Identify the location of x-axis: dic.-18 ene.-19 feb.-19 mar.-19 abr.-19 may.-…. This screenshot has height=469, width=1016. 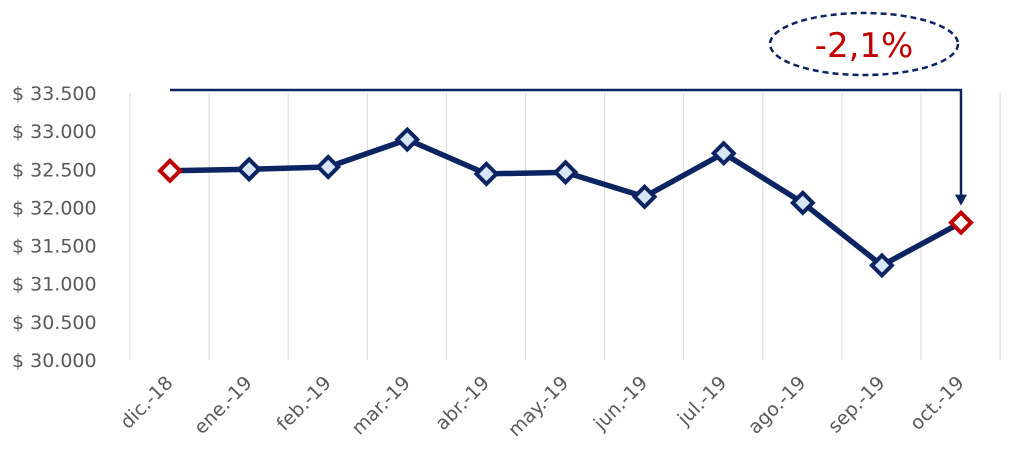
(542, 406).